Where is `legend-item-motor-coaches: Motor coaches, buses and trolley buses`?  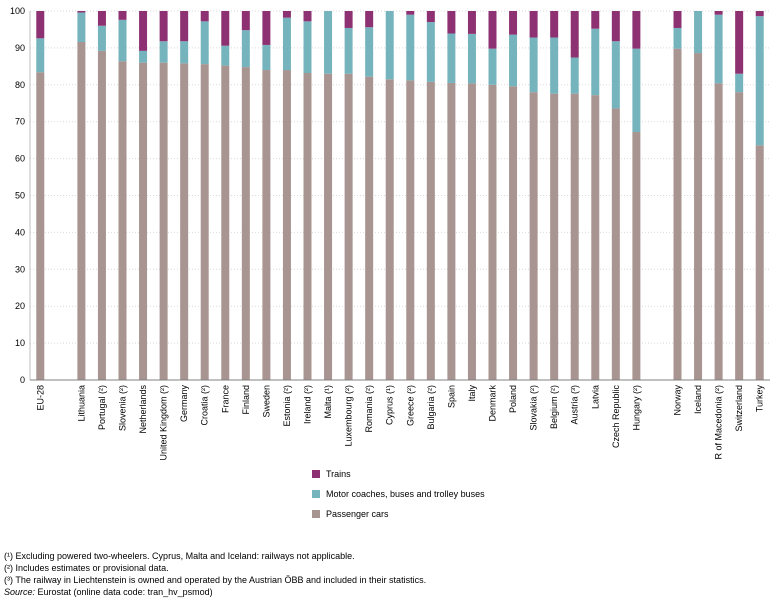
legend-item-motor-coaches: Motor coaches, buses and trolley buses is located at coordinates (398, 494).